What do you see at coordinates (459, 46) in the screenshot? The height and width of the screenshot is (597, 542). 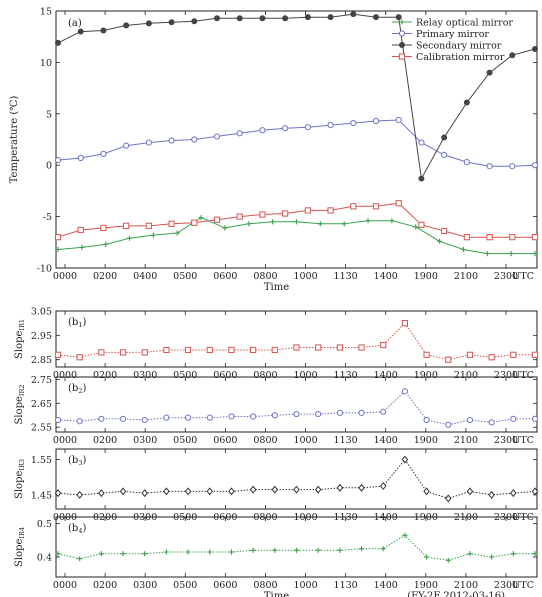 I see `legend-label: Secondary mirror` at bounding box center [459, 46].